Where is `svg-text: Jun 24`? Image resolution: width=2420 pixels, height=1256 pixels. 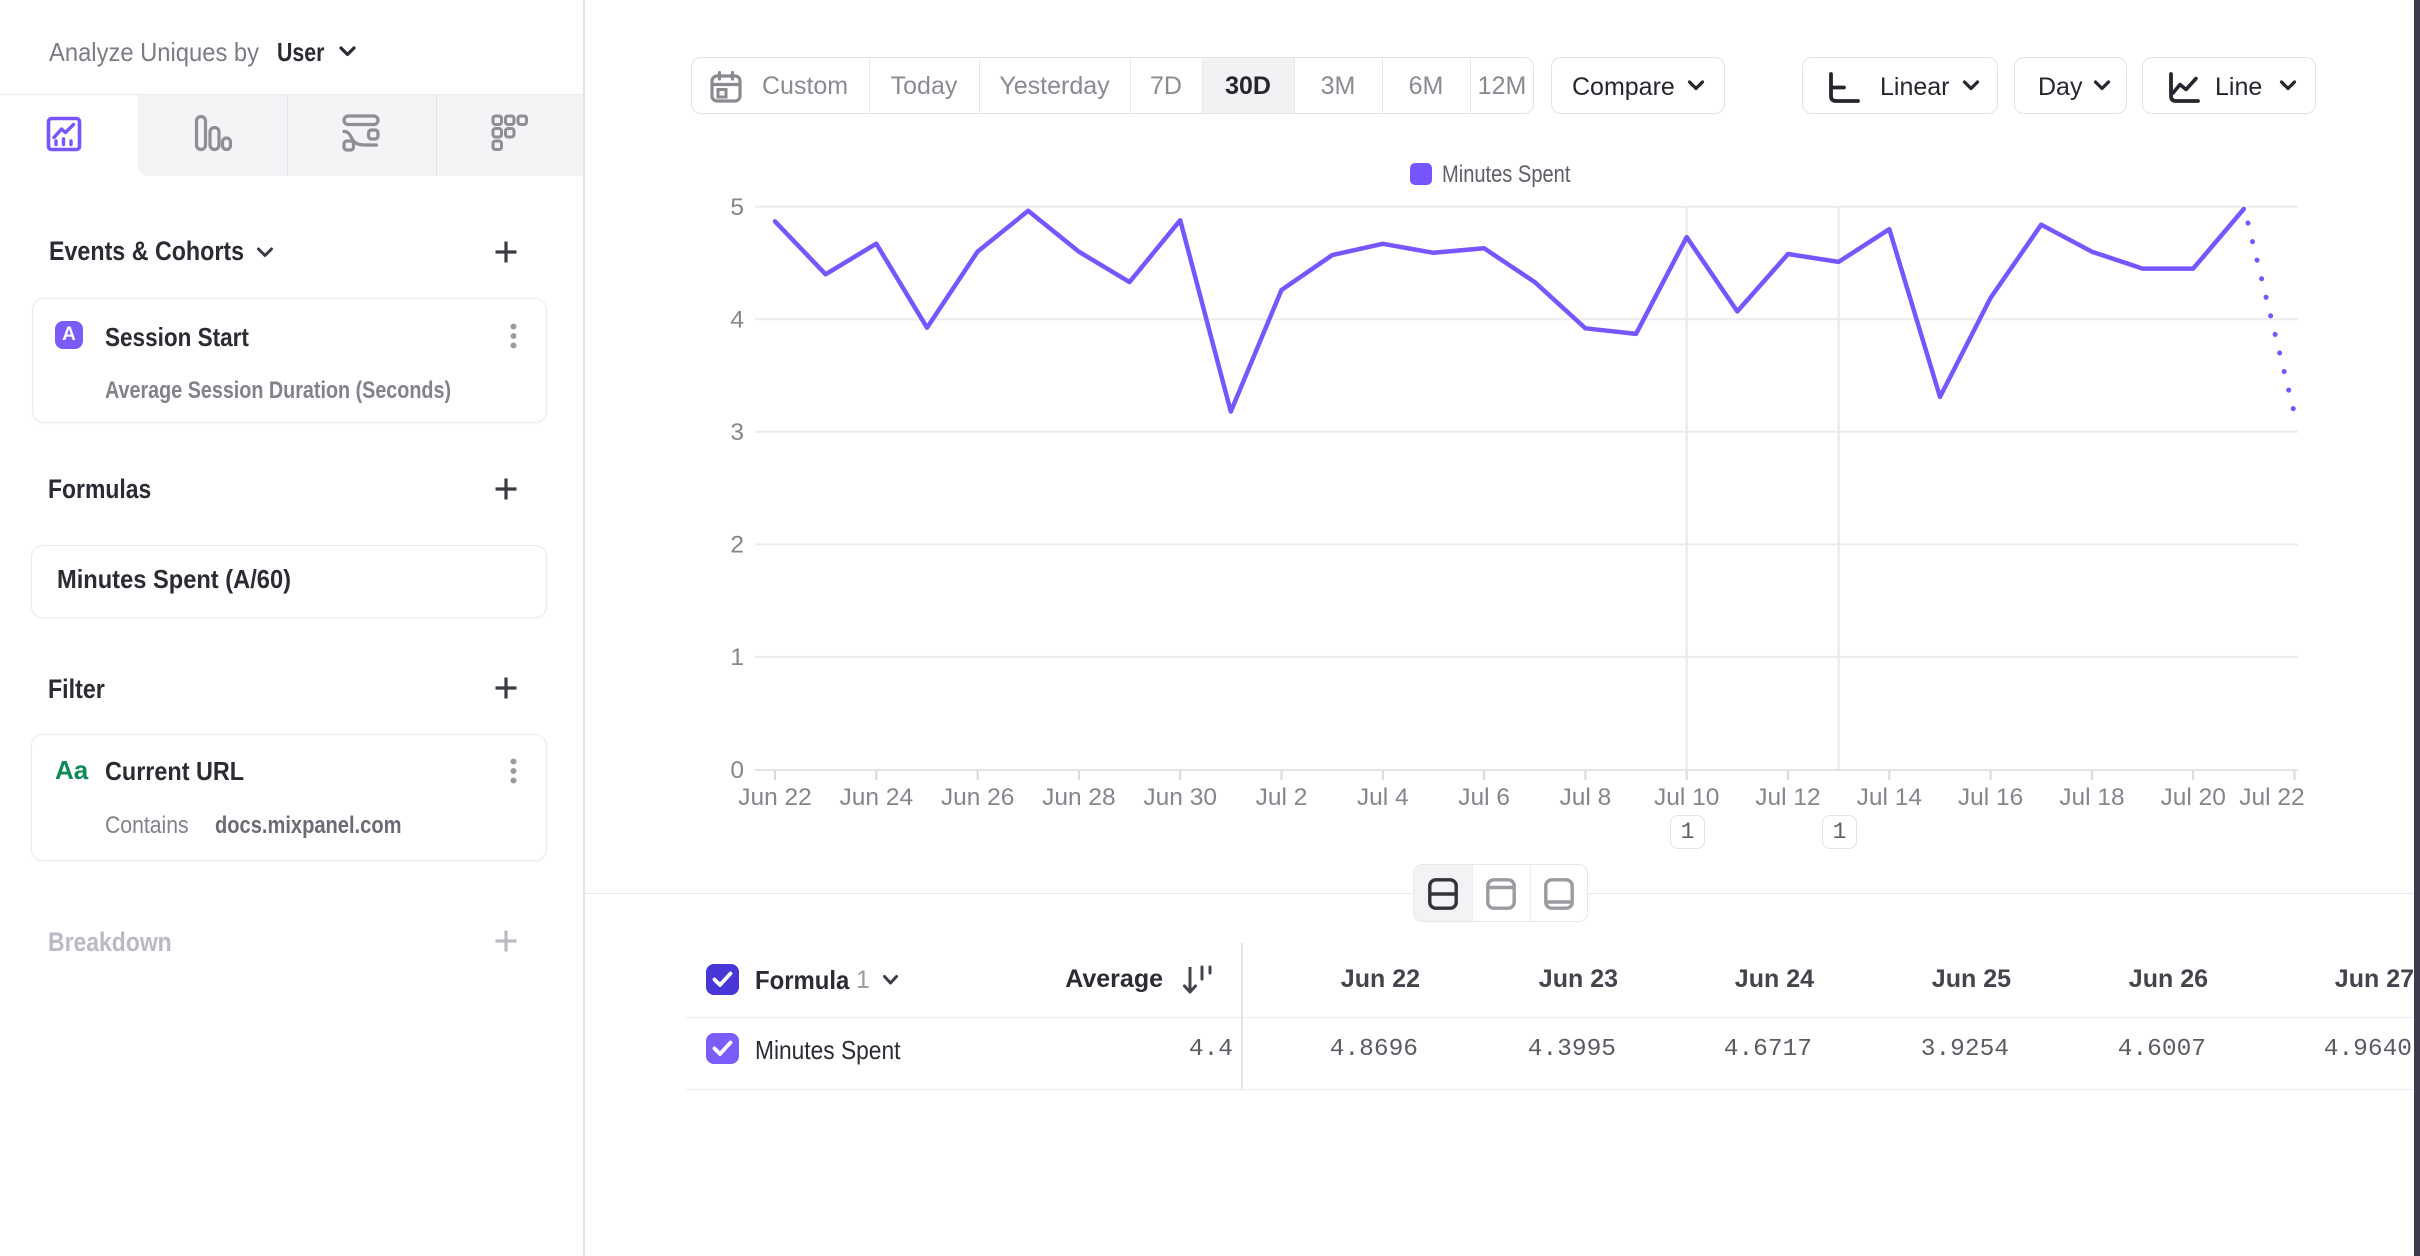
svg-text: Jun 24 is located at coordinates (877, 797).